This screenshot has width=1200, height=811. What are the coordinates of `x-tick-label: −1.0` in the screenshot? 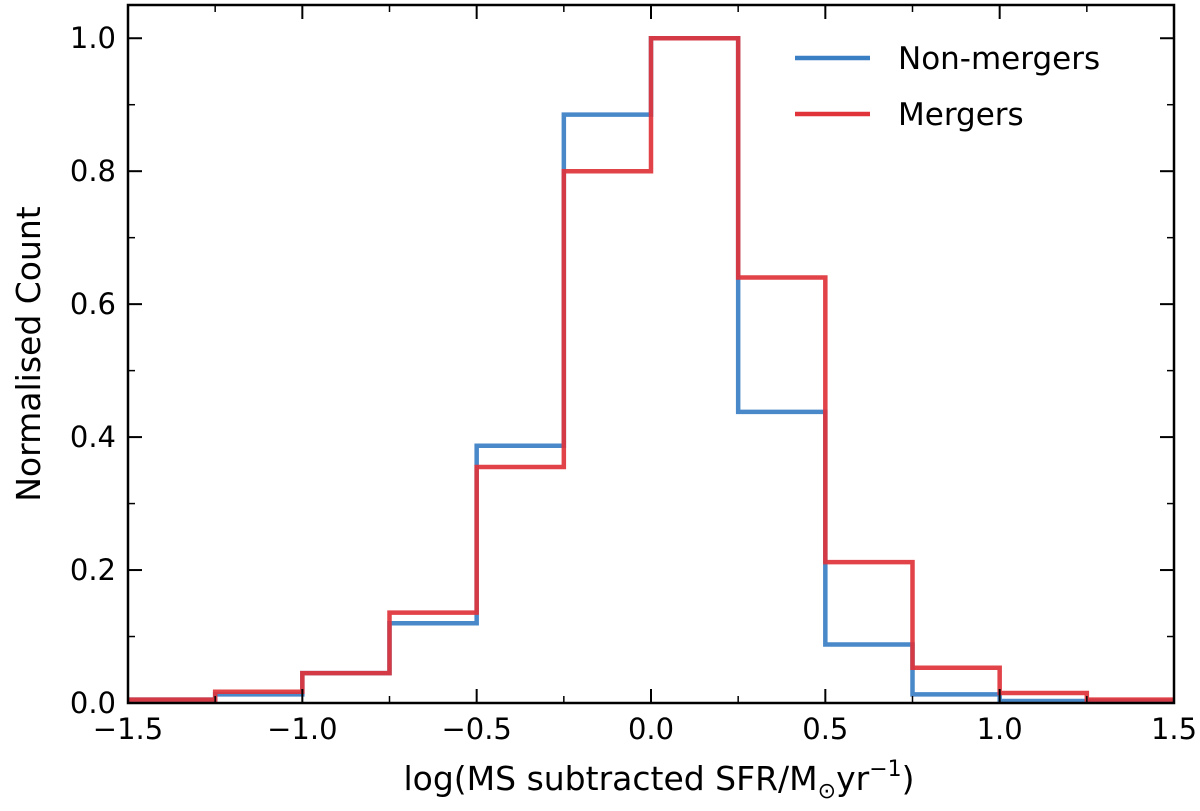 It's located at (302, 729).